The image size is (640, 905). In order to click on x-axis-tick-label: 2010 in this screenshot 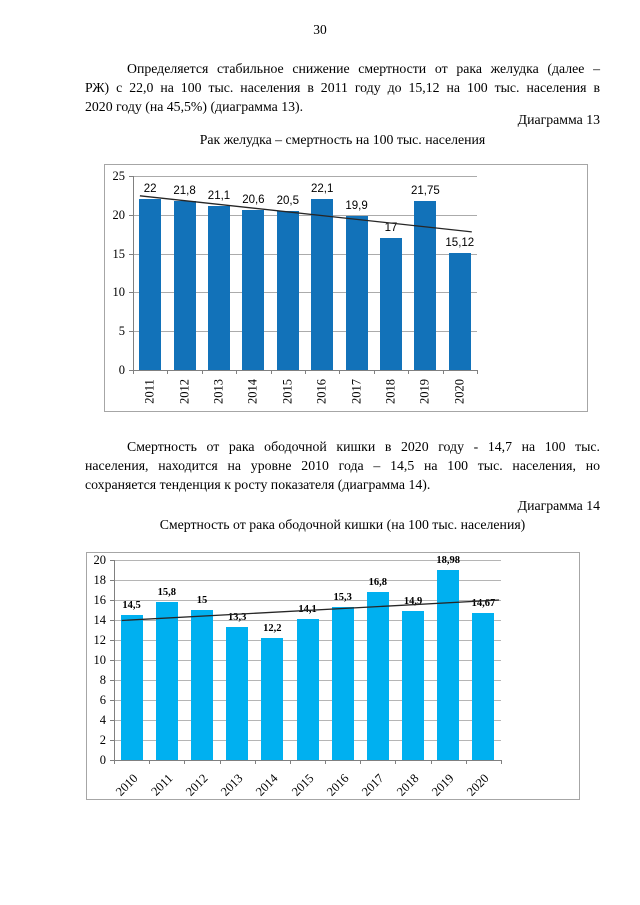, I will do `click(126, 785)`.